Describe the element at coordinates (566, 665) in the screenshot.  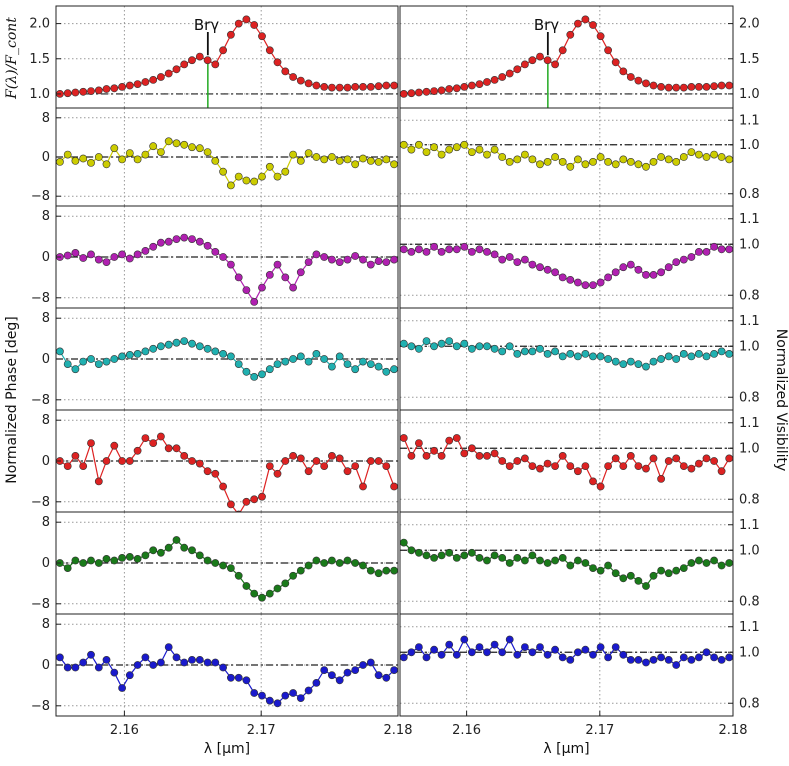
I see `panel-frame` at that location.